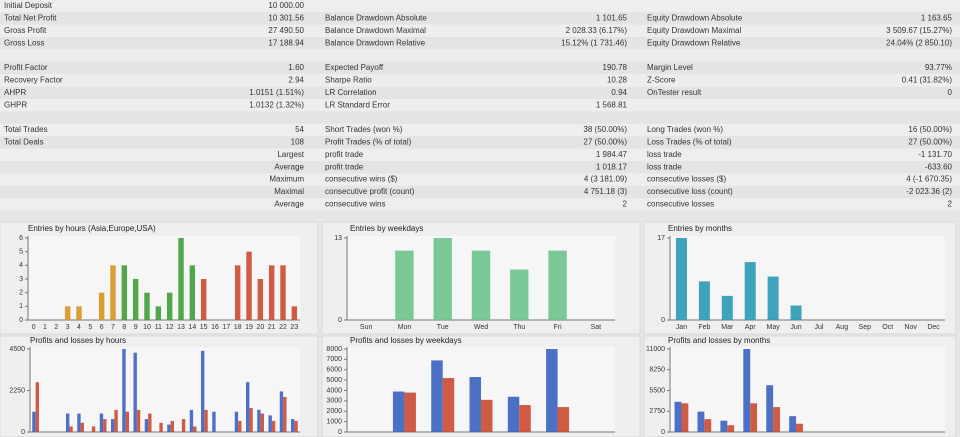  What do you see at coordinates (557, 327) in the screenshot?
I see `x-tick-label: Fri` at bounding box center [557, 327].